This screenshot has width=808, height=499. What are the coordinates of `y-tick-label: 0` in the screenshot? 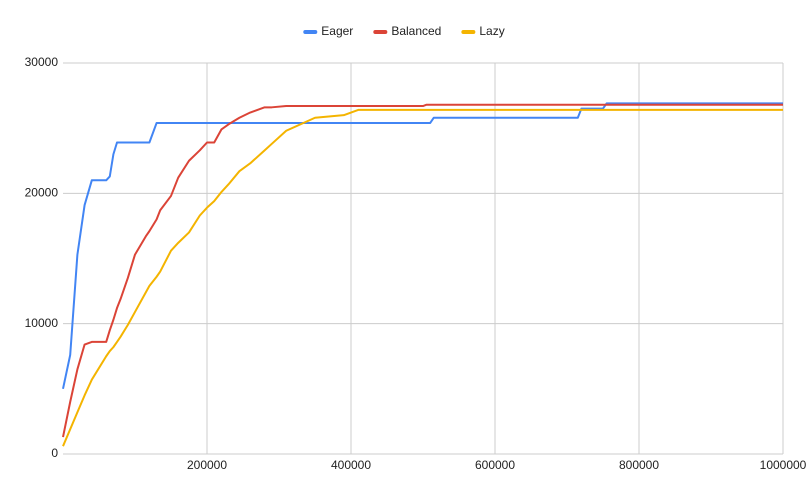 It's located at (54, 453).